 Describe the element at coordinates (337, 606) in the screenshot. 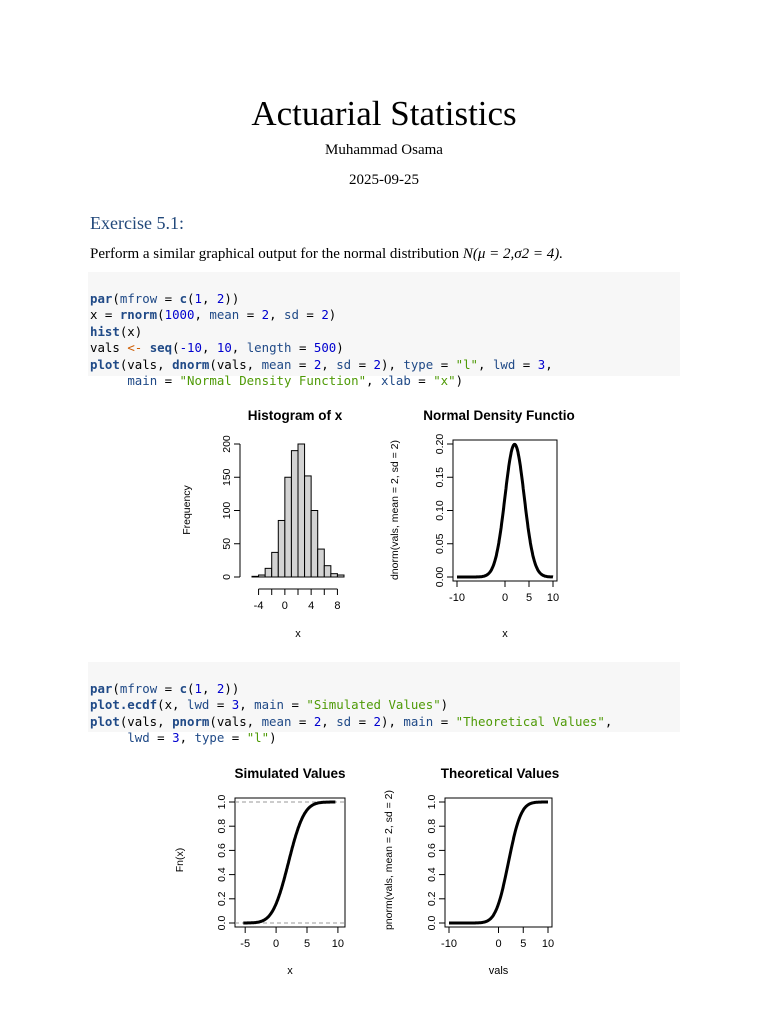

I see `x-tick-label: 8` at that location.